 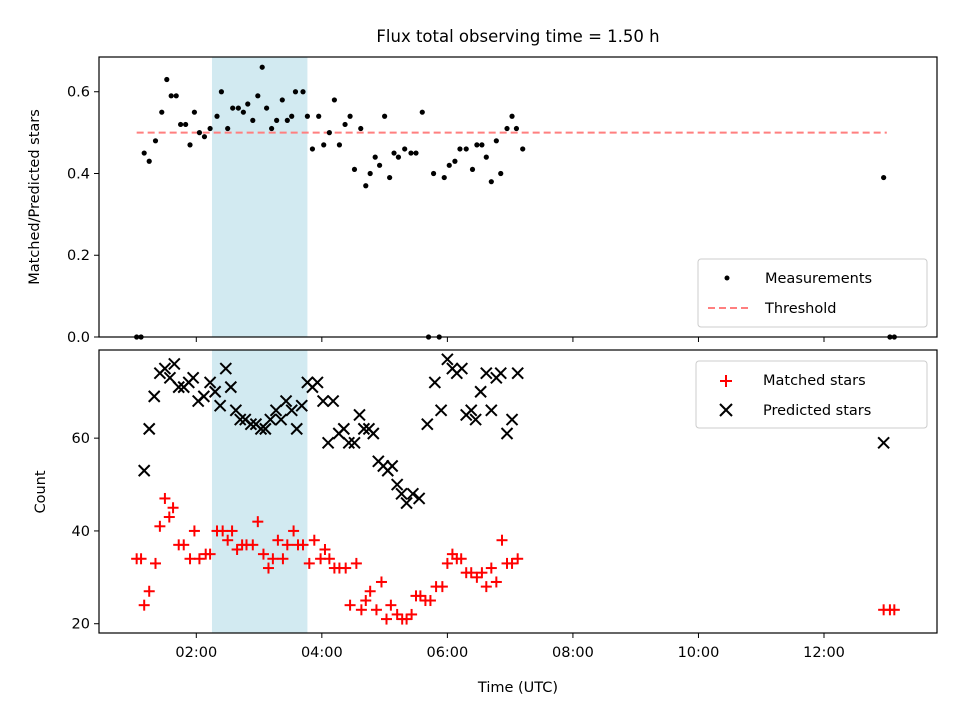 I want to click on legend-dot-marker, so click(x=727, y=278).